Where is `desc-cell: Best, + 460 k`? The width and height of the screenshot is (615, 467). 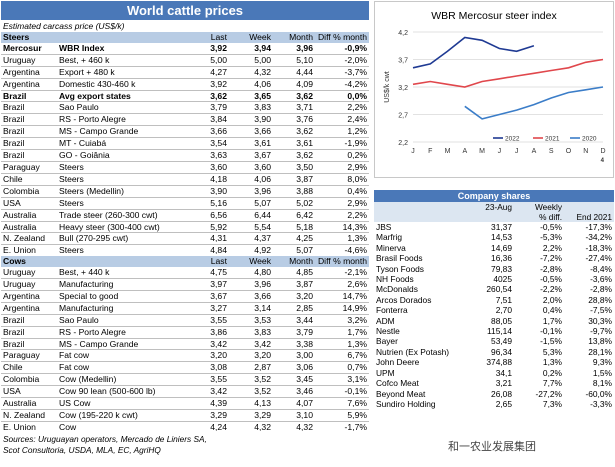 desc-cell: Best, + 460 k is located at coordinates (121, 60).